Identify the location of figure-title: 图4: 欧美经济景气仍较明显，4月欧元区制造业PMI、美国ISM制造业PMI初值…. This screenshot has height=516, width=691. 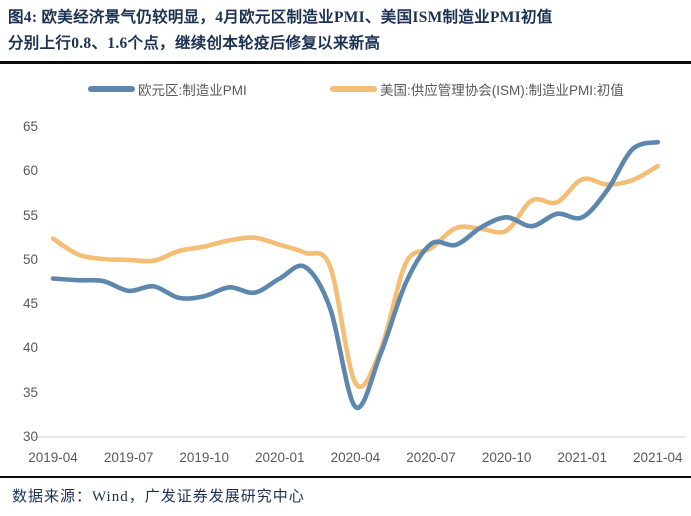
(347, 31).